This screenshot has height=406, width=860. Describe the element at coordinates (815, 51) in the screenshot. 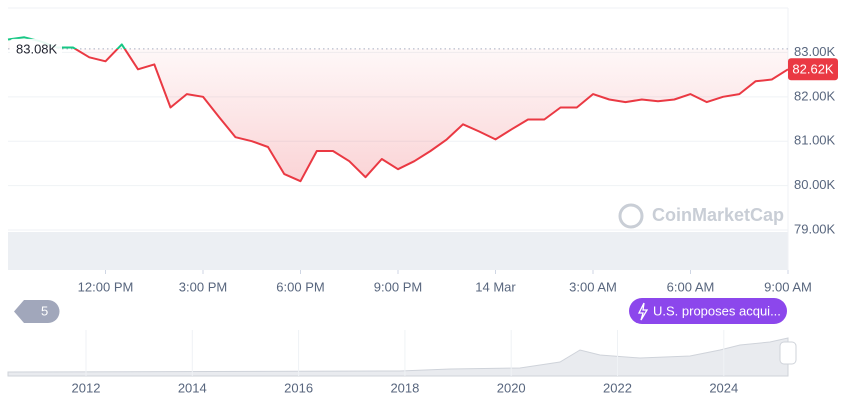

I see `y-tick-label: 83.00K` at that location.